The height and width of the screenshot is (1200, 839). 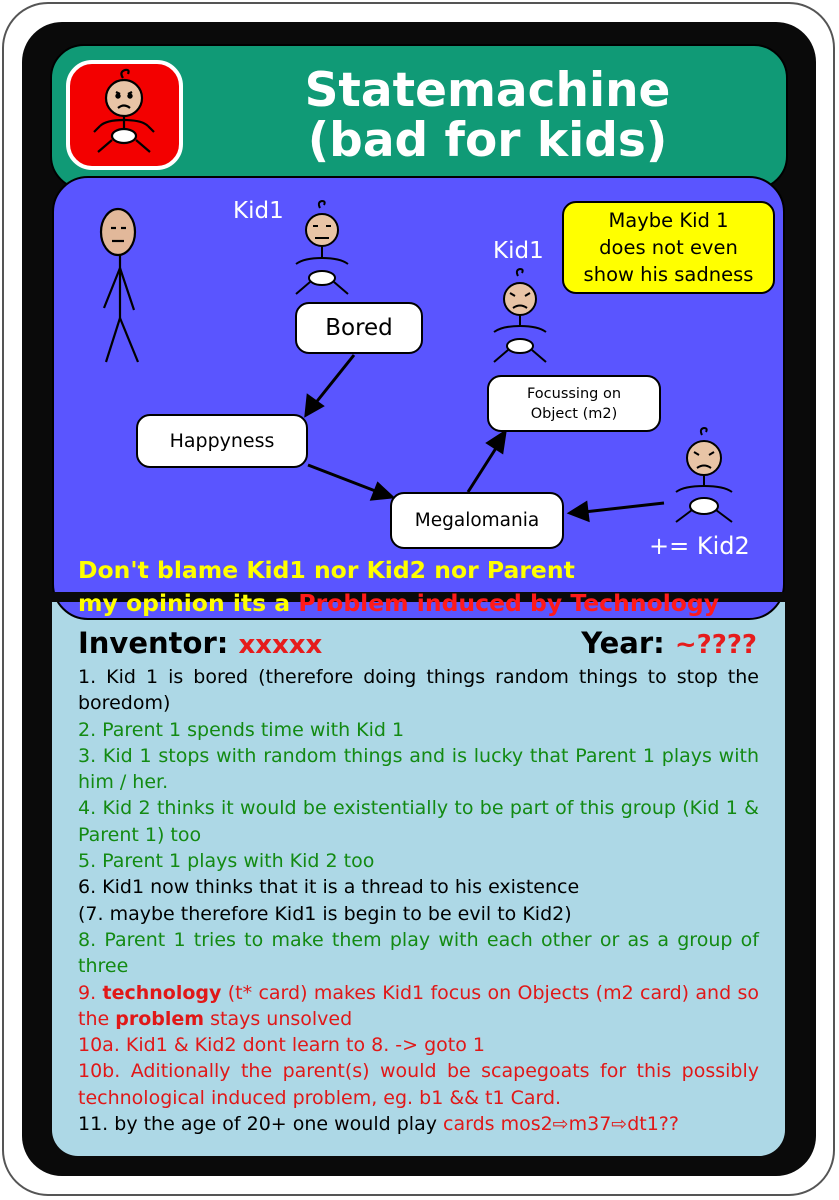 I want to click on step-11-text: 11. by the age of 20+ one would play, so click(x=257, y=1124).